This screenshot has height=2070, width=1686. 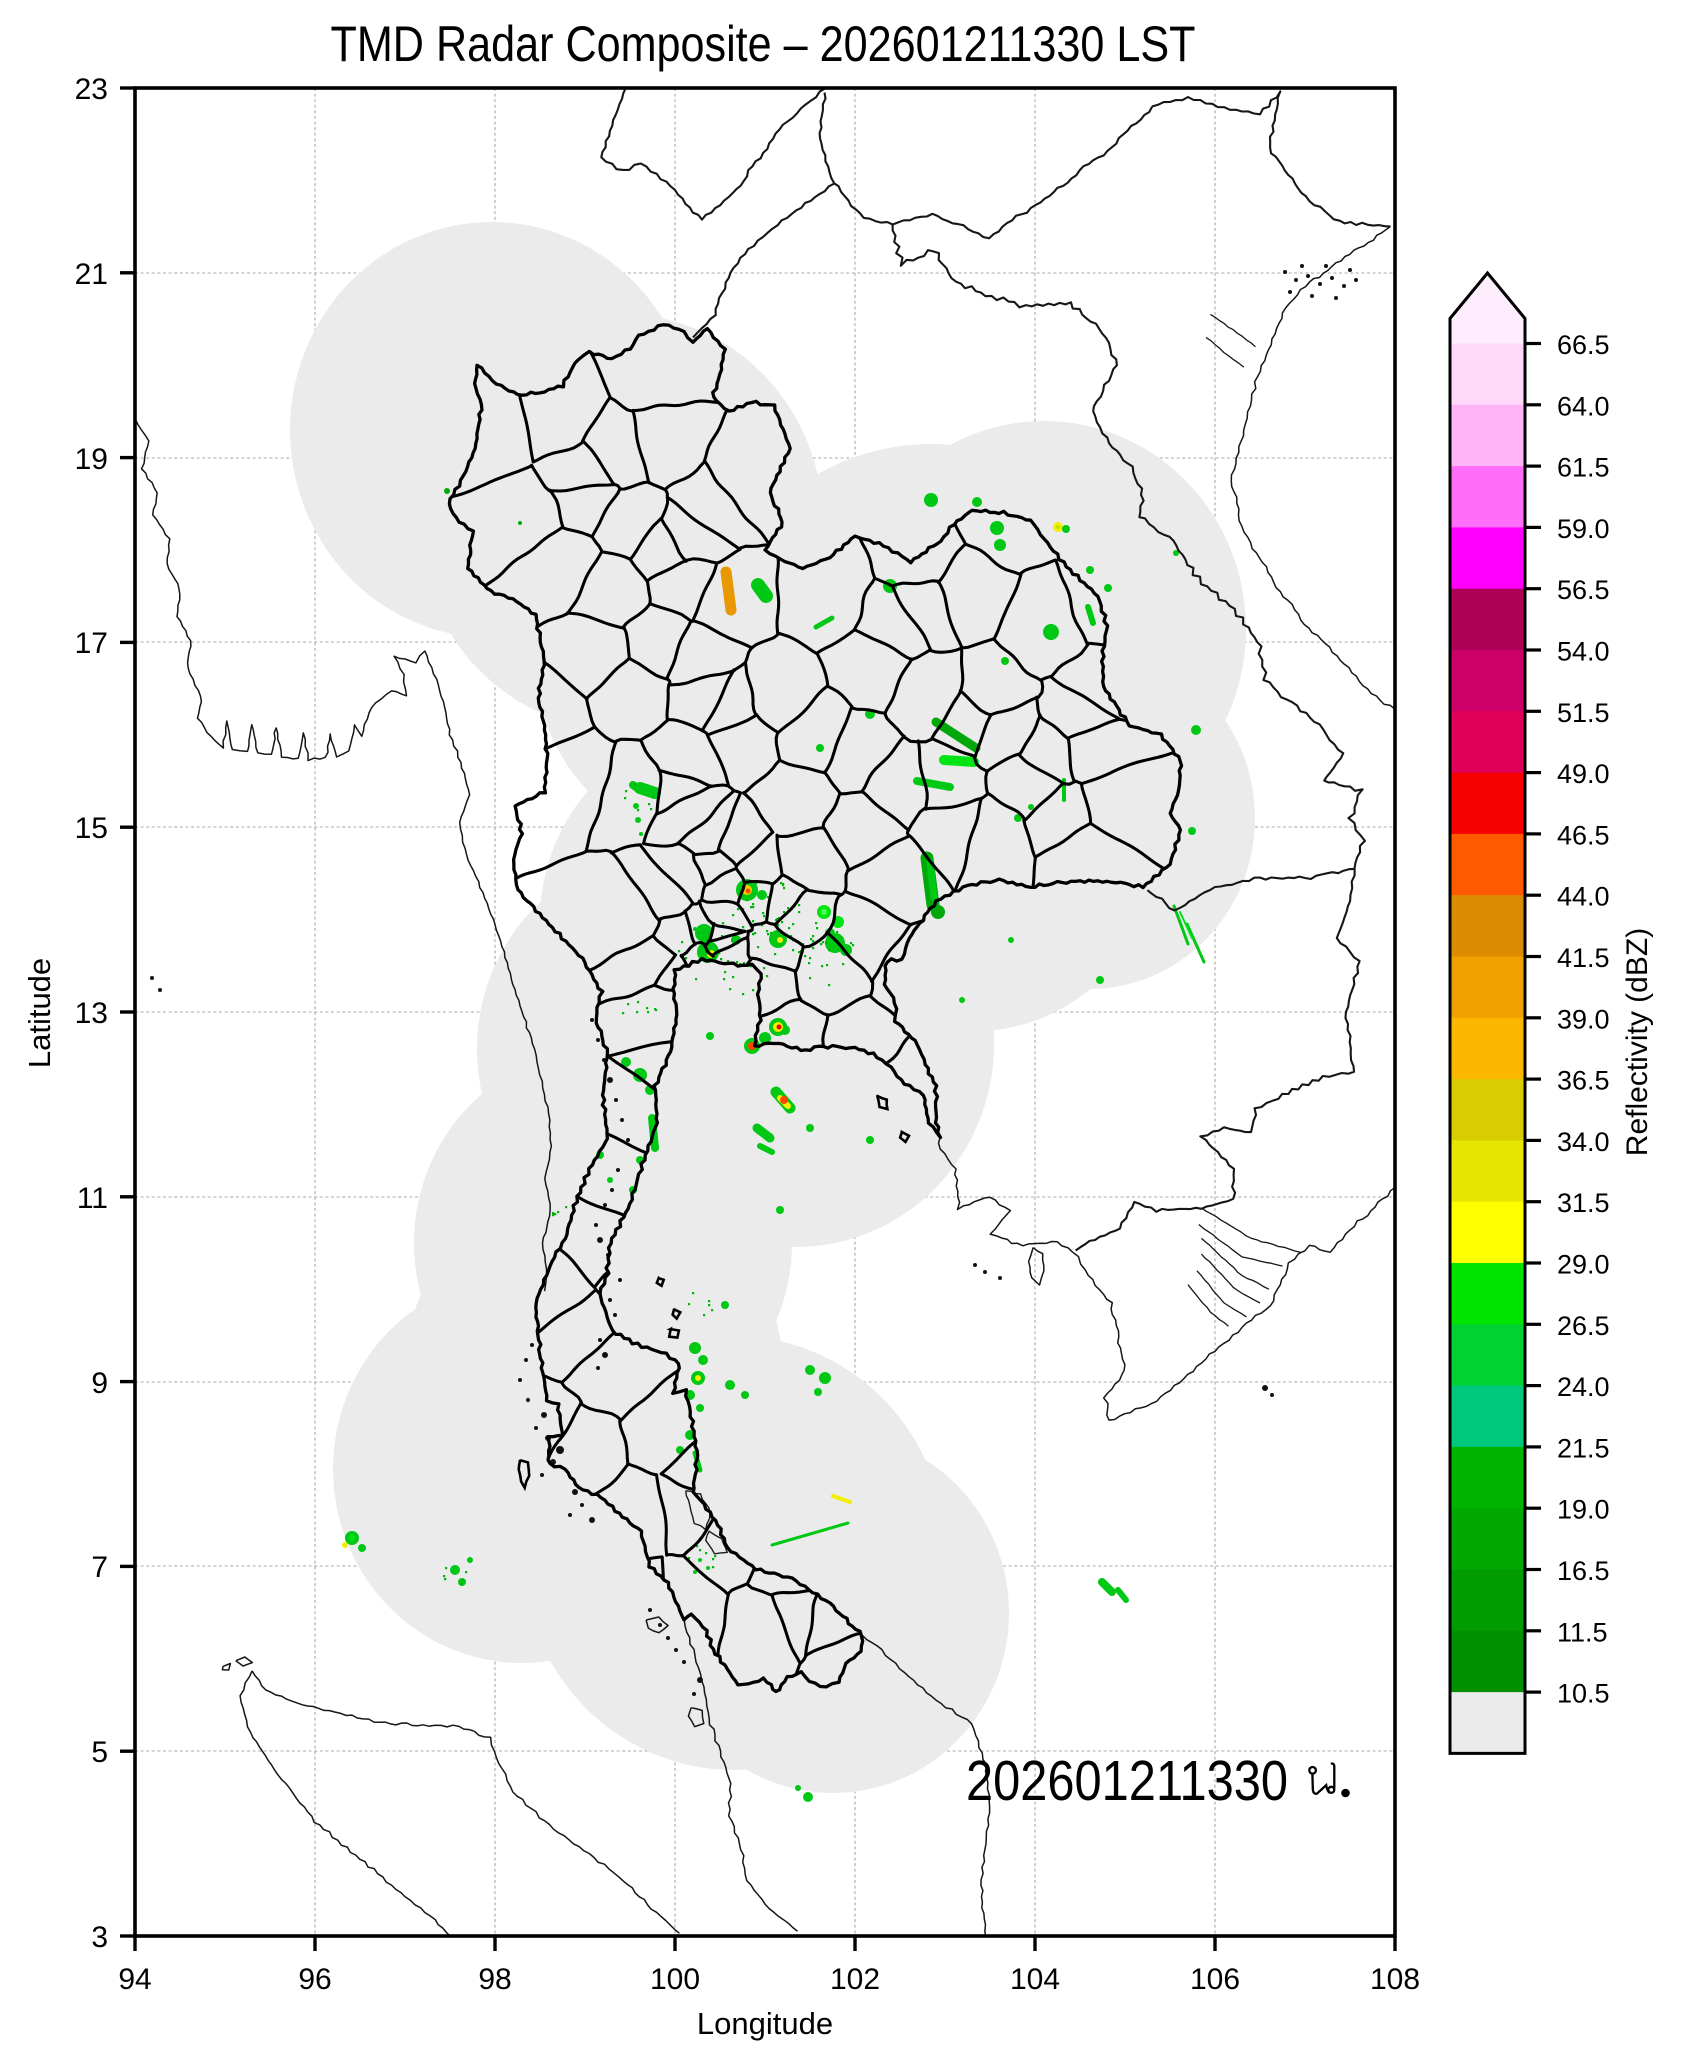 What do you see at coordinates (91, 828) in the screenshot?
I see `svg-text: 15` at bounding box center [91, 828].